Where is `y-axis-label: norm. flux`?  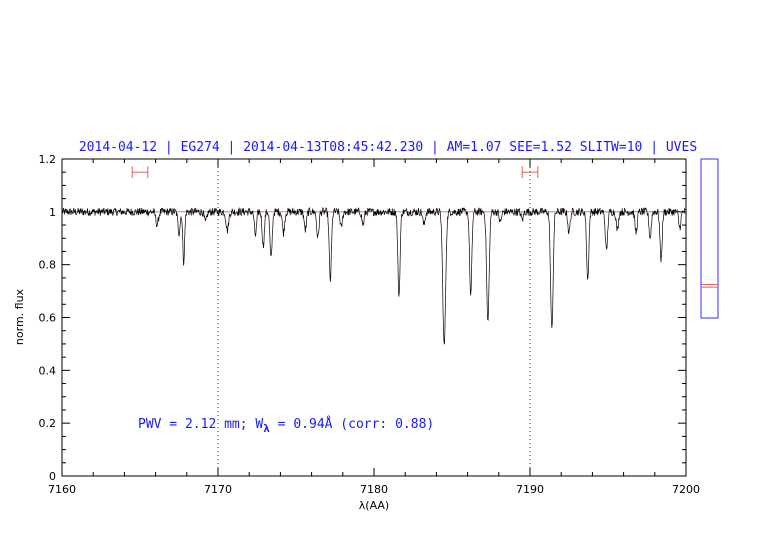
y-axis-label: norm. flux is located at coordinates (19, 316).